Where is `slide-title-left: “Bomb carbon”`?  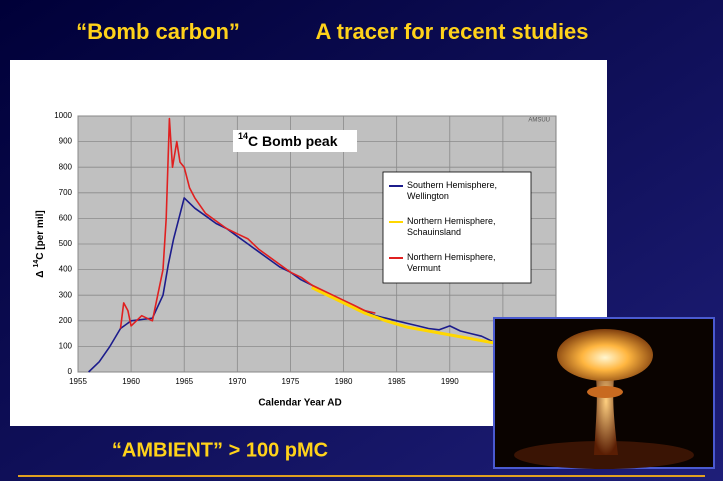
slide-title-left: “Bomb carbon” is located at coordinates (158, 31).